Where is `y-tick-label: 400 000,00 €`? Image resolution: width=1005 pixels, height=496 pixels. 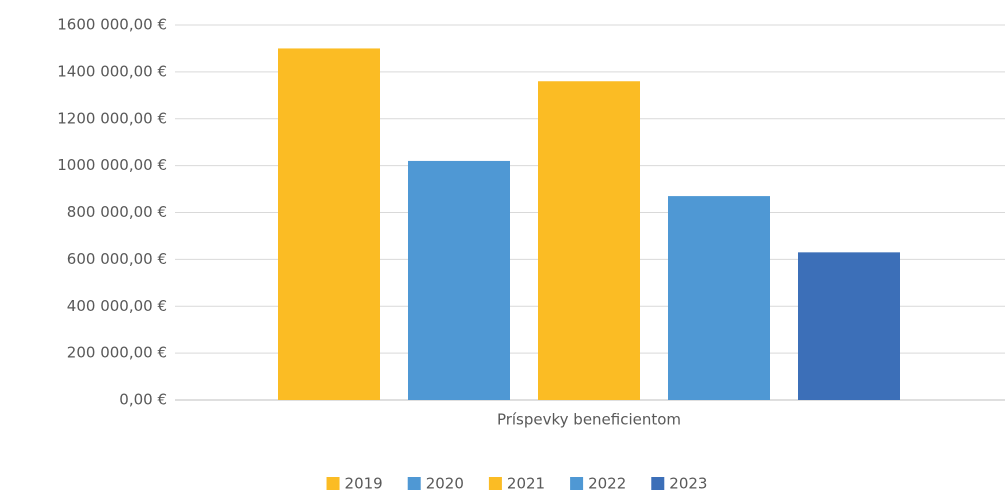 y-tick-label: 400 000,00 € is located at coordinates (117, 306).